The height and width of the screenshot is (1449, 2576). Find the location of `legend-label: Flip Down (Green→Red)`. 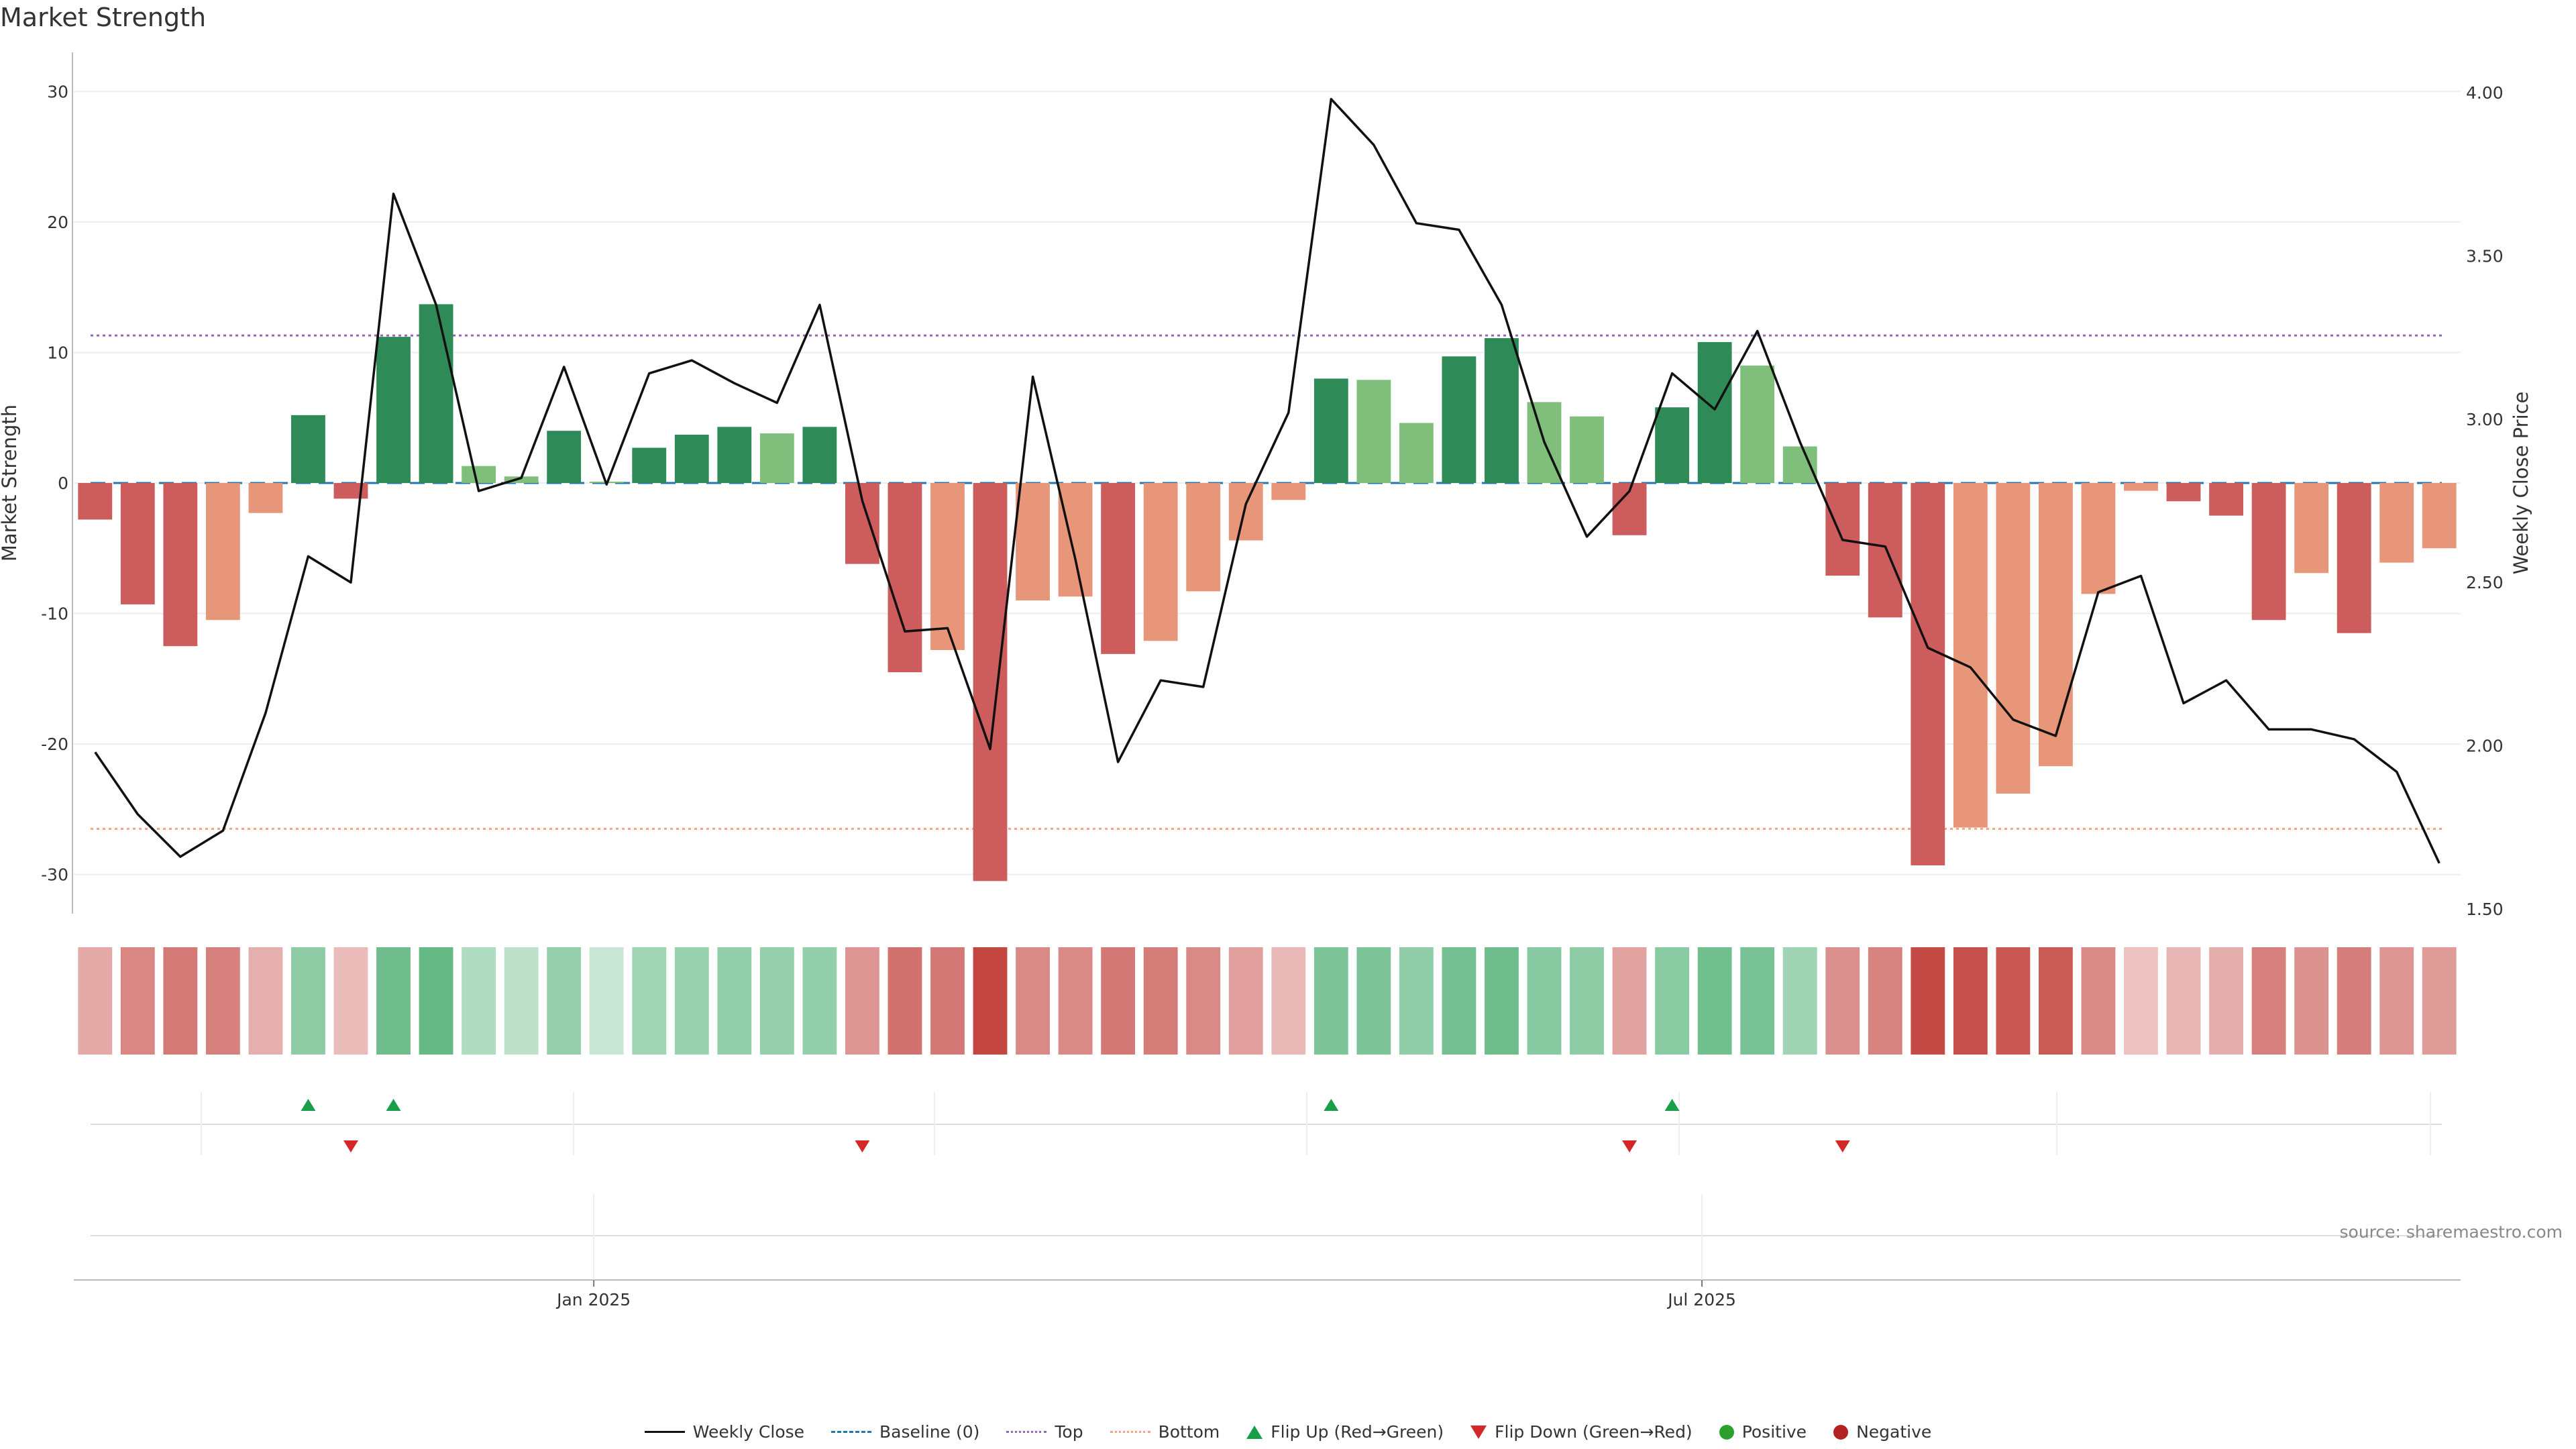

legend-label: Flip Down (Green→Red) is located at coordinates (1594, 1432).